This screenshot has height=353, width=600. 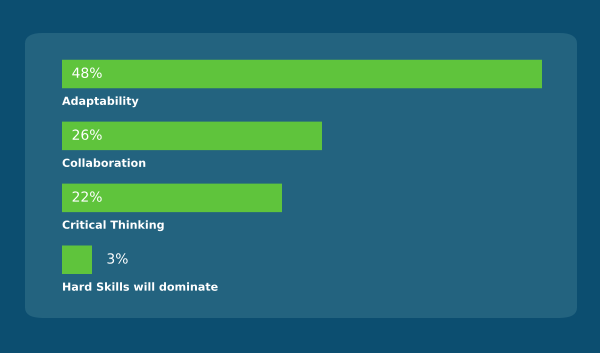 I want to click on data-label: 3%, so click(x=117, y=258).